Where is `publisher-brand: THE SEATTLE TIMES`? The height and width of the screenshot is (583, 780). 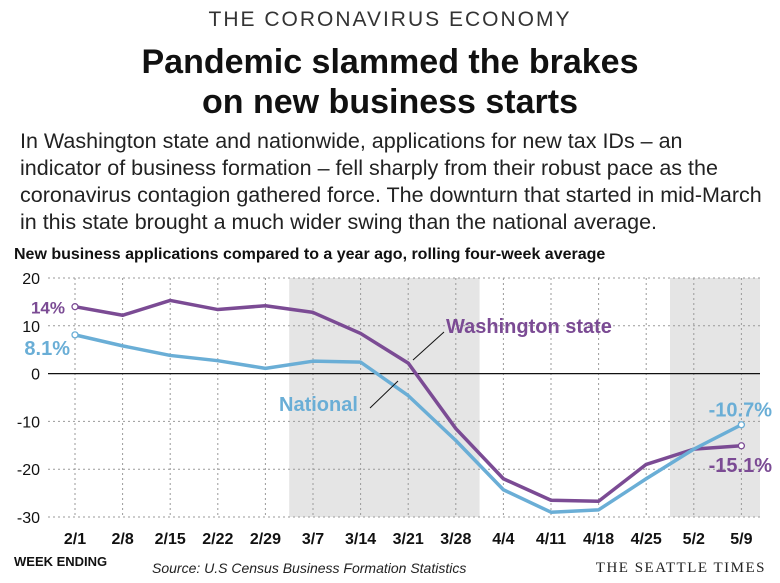 publisher-brand: THE SEATTLE TIMES is located at coordinates (680, 568).